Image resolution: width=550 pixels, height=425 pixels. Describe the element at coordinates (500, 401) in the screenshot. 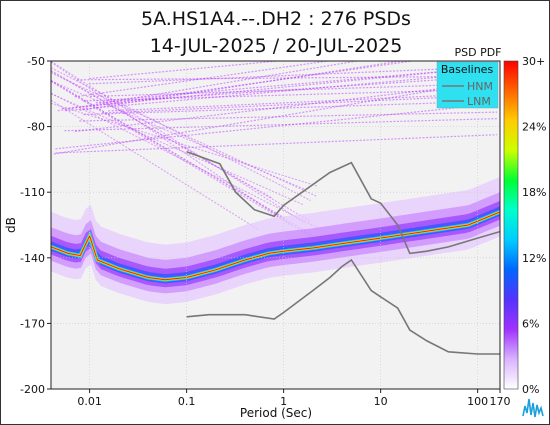

I see `x-tick-label: 170` at that location.